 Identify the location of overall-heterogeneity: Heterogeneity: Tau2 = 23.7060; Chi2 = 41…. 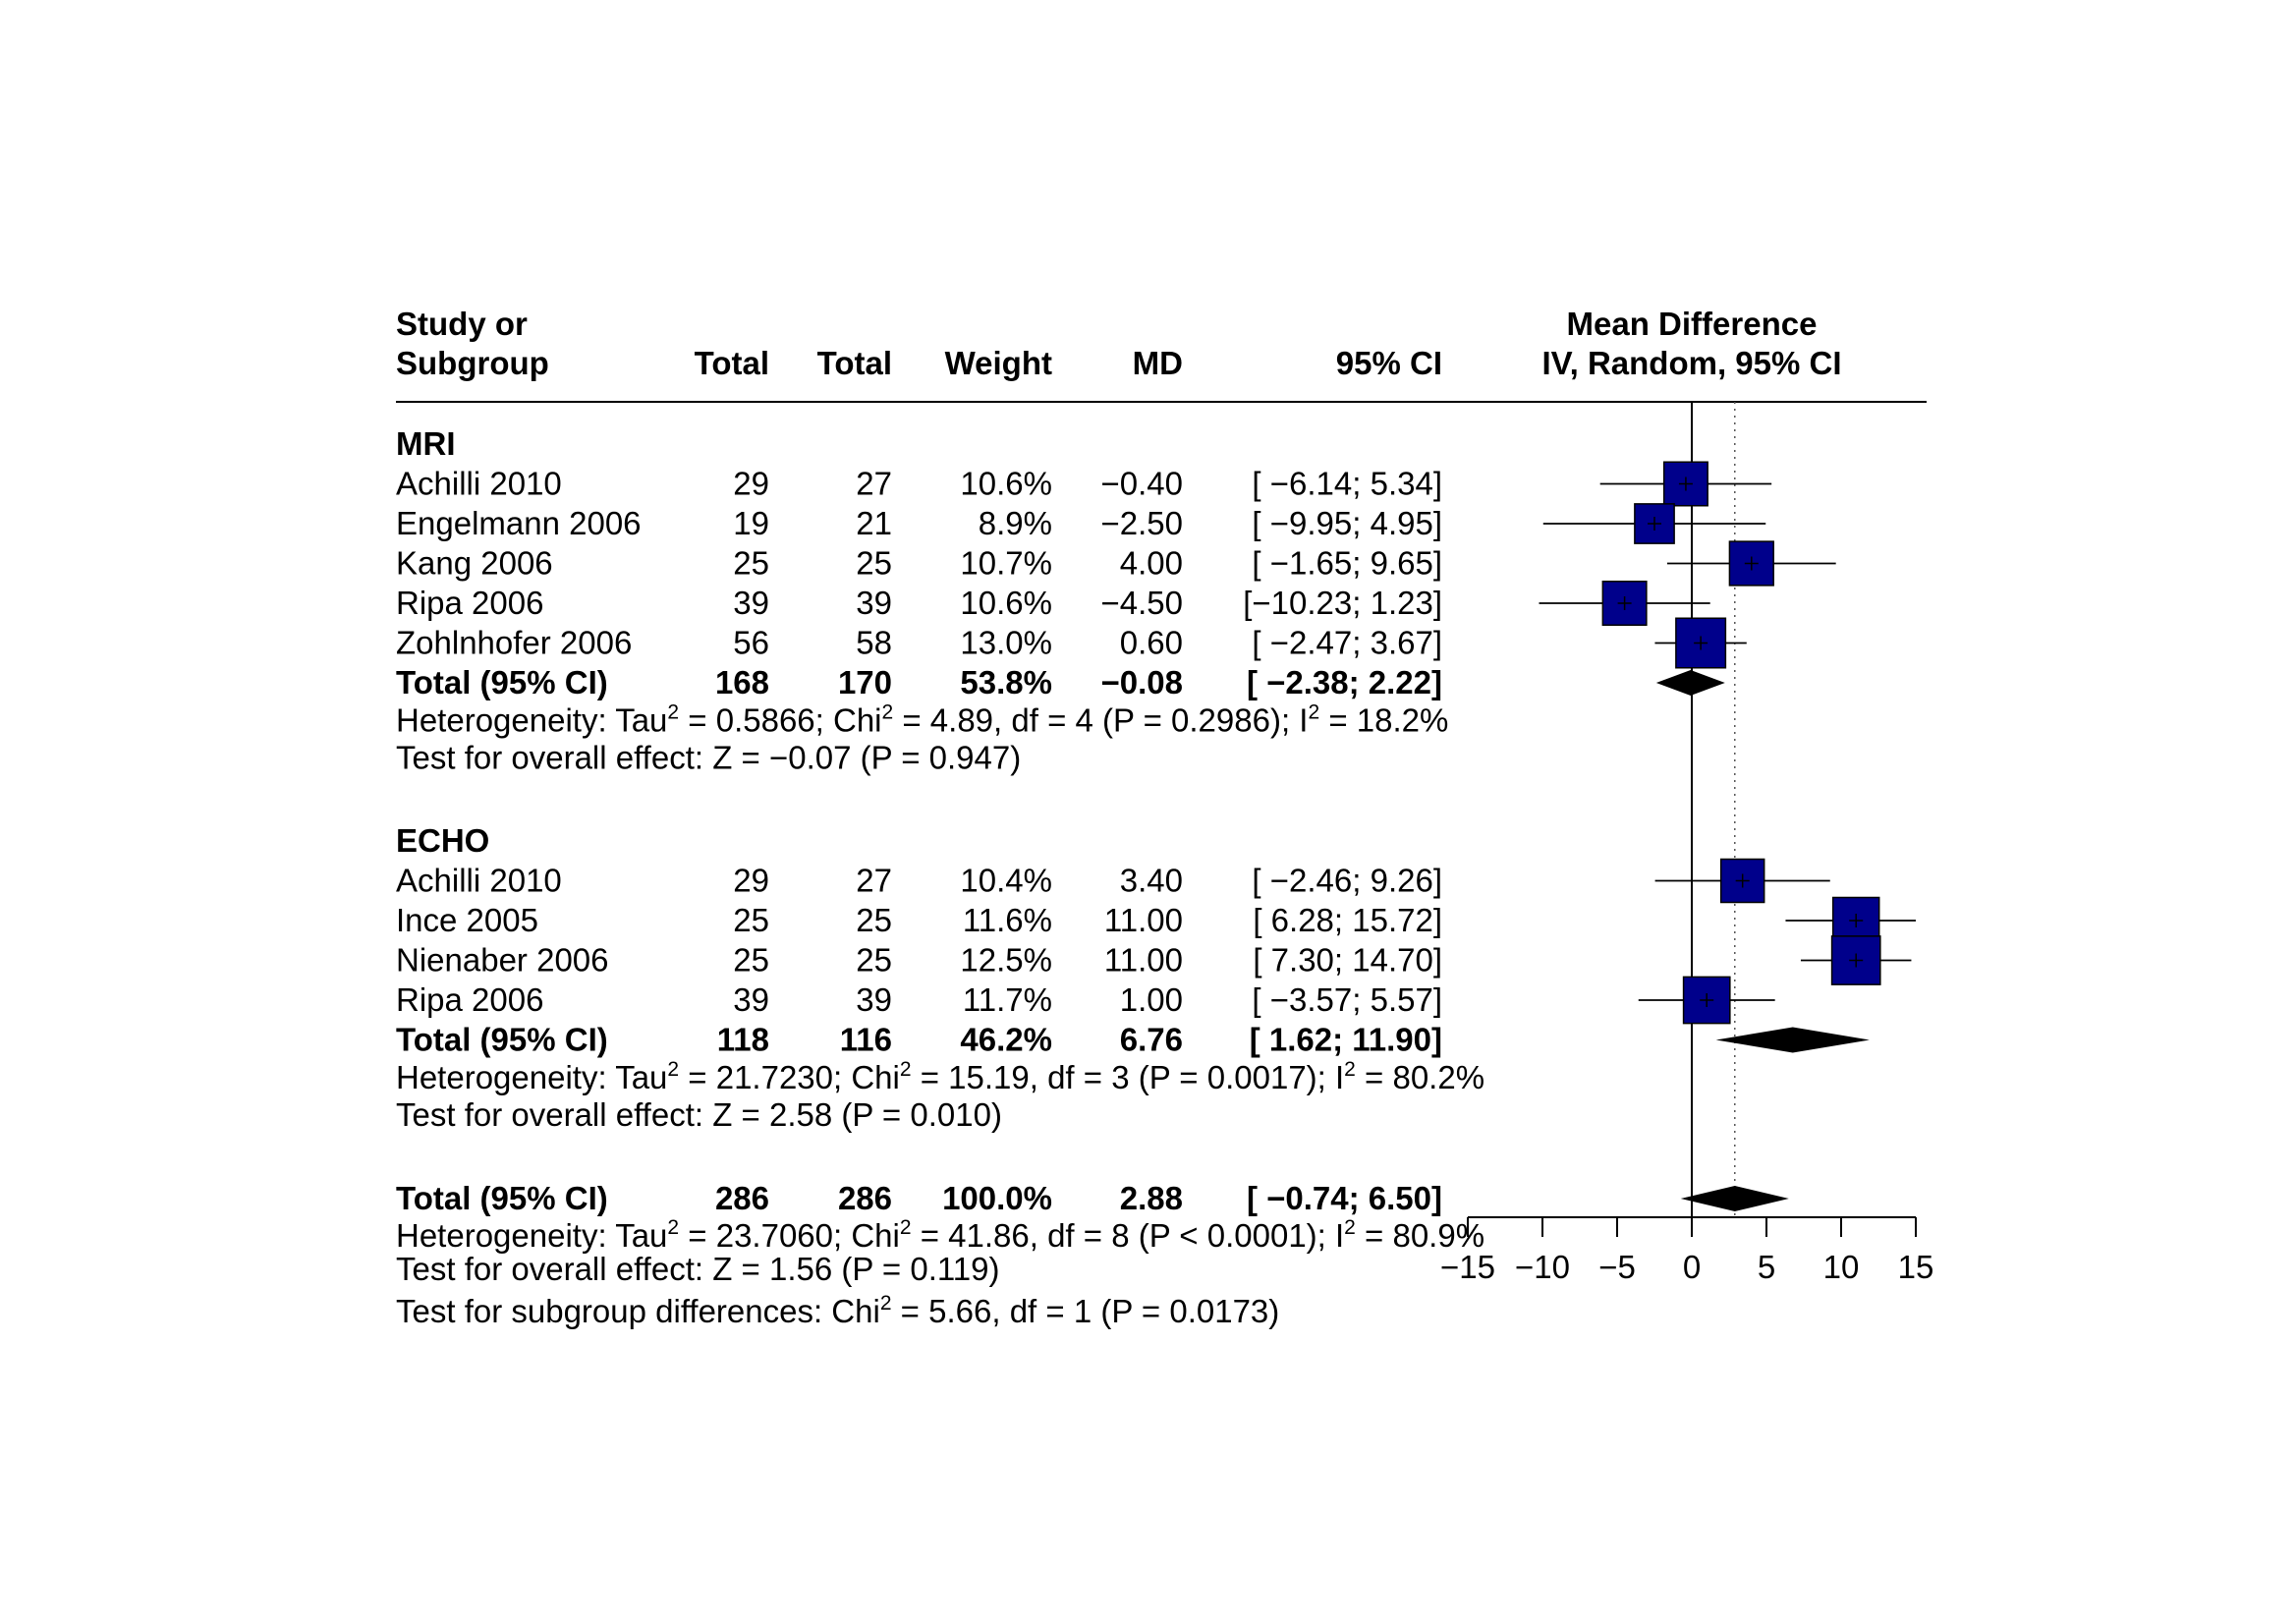
(940, 1235).